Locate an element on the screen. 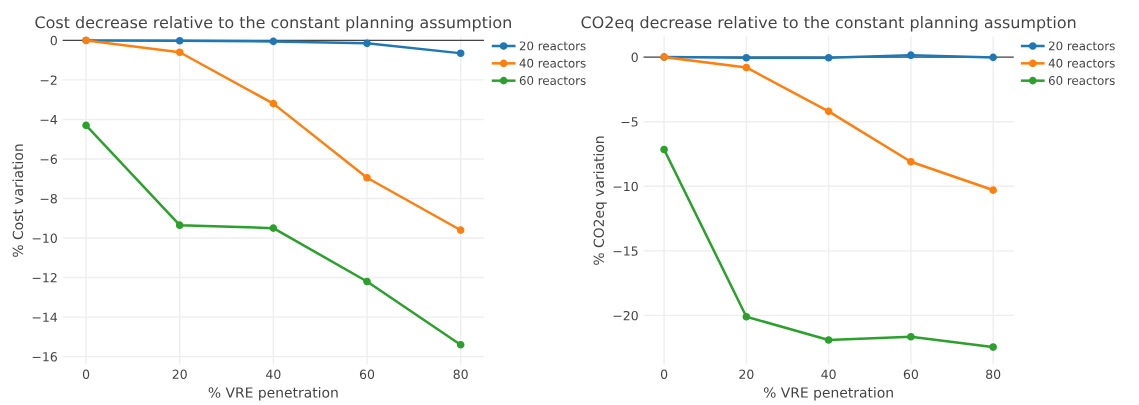 The image size is (1139, 405). y-tick-label: −15 is located at coordinates (625, 251).